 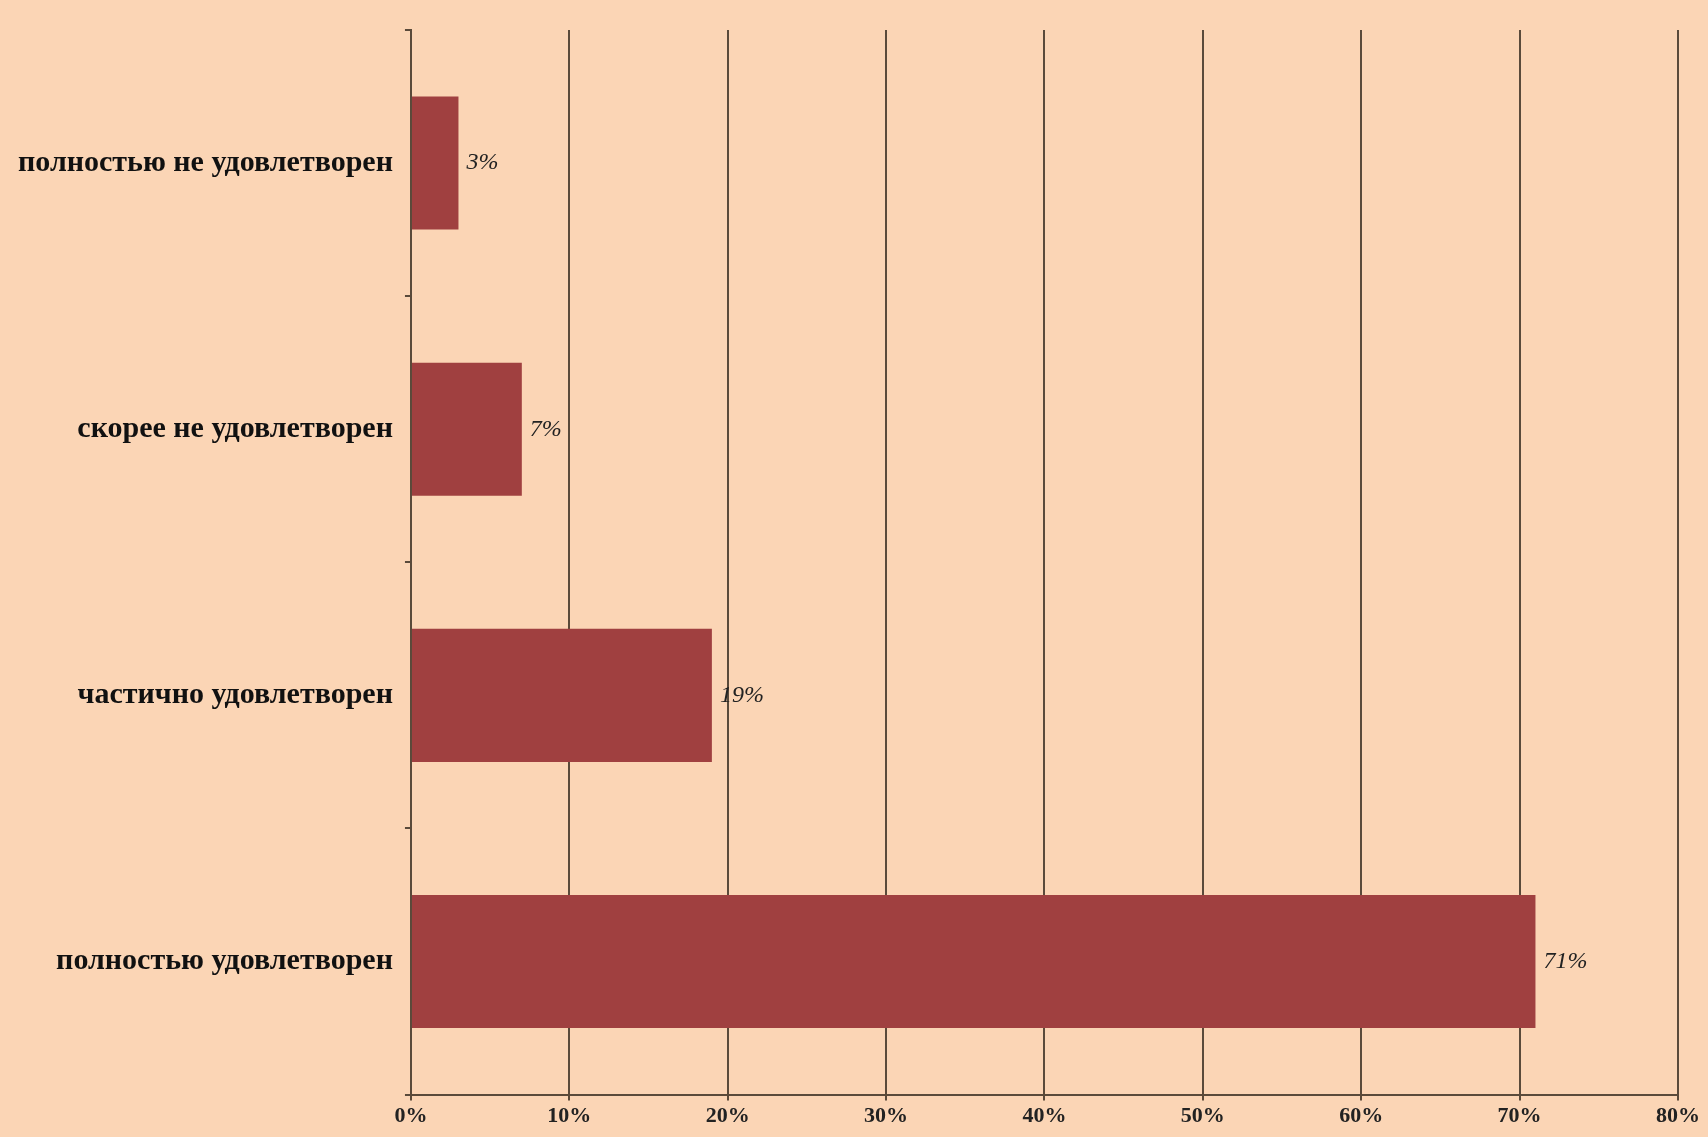 What do you see at coordinates (1361, 1115) in the screenshot?
I see `x-tick-label: 60%` at bounding box center [1361, 1115].